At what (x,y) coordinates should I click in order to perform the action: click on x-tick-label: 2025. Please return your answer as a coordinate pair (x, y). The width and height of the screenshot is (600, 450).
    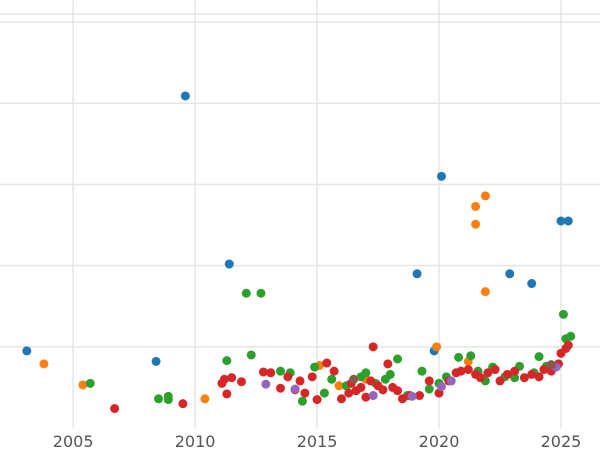
    Looking at the image, I should click on (561, 441).